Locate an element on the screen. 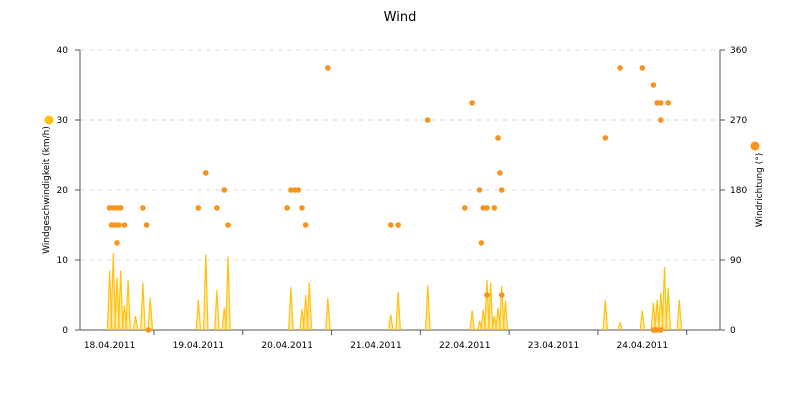 The height and width of the screenshot is (400, 800). speed-series is located at coordinates (394, 291).